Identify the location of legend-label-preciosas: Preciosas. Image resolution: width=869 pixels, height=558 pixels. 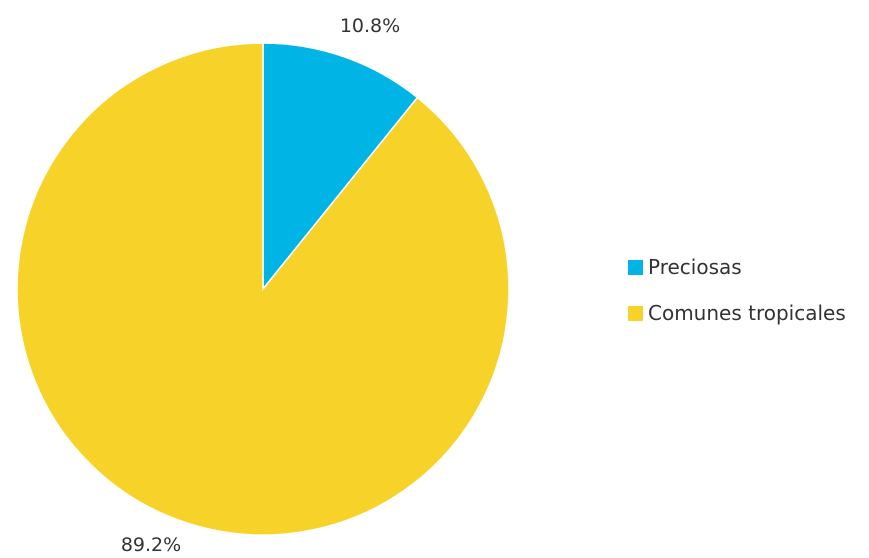
(695, 267).